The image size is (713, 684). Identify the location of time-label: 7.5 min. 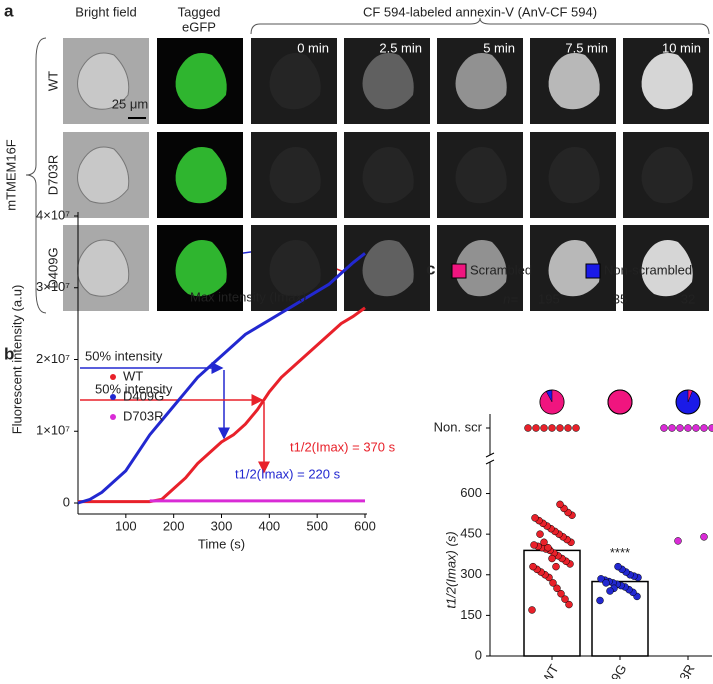
(586, 47).